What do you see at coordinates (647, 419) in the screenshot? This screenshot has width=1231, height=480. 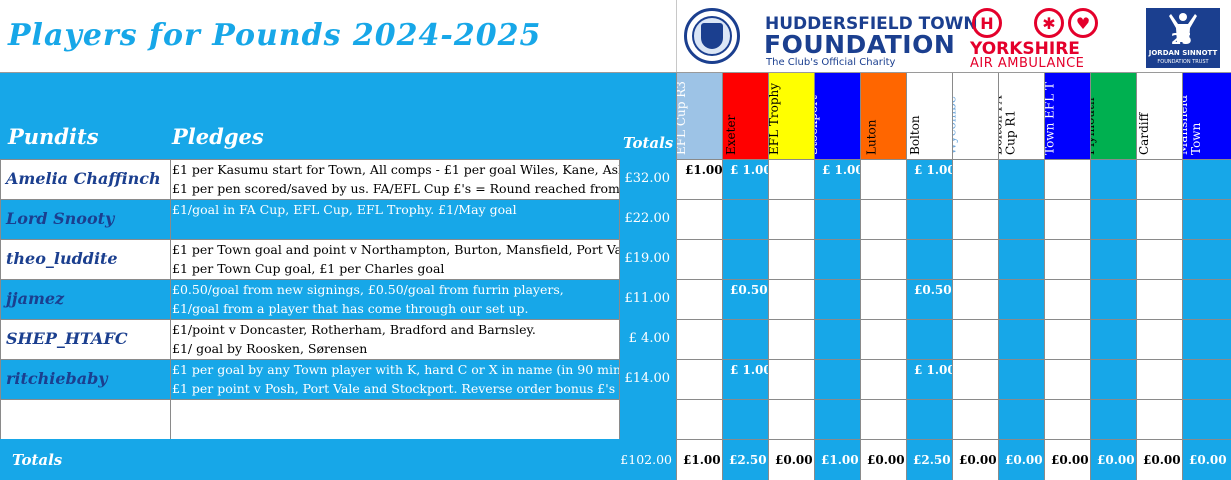 I see `pledge-total` at bounding box center [647, 419].